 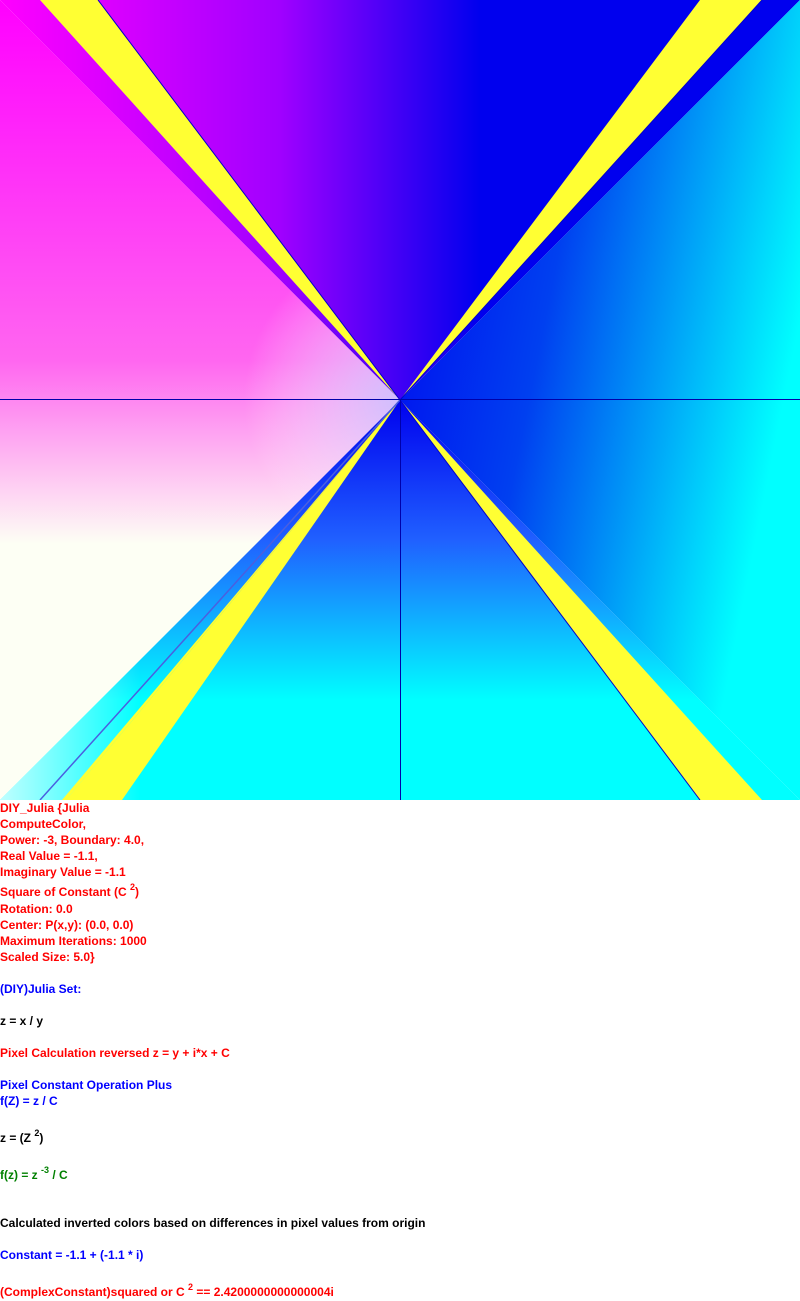 What do you see at coordinates (49, 856) in the screenshot?
I see `info-real-value: Real Value = -1.1,` at bounding box center [49, 856].